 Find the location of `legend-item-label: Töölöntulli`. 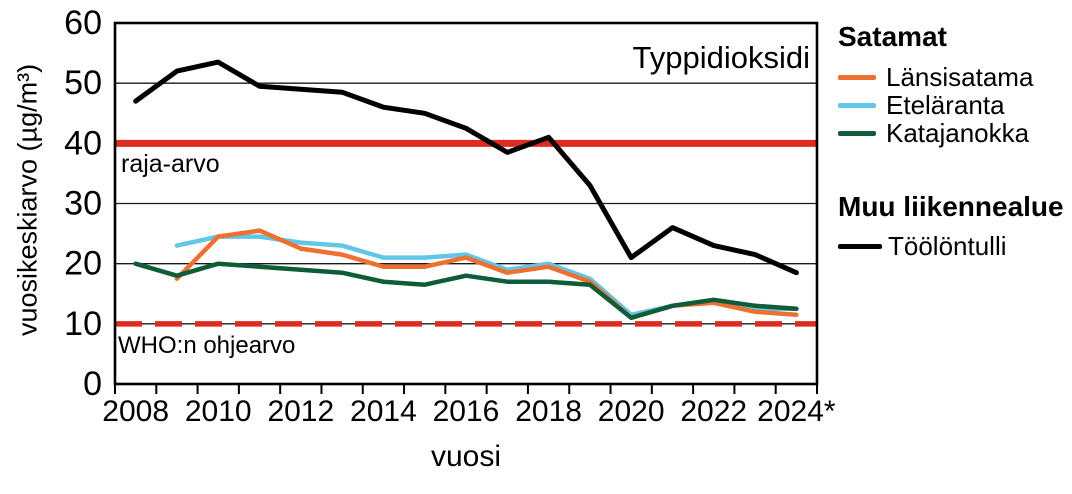

legend-item-label: Töölöntulli is located at coordinates (947, 246).